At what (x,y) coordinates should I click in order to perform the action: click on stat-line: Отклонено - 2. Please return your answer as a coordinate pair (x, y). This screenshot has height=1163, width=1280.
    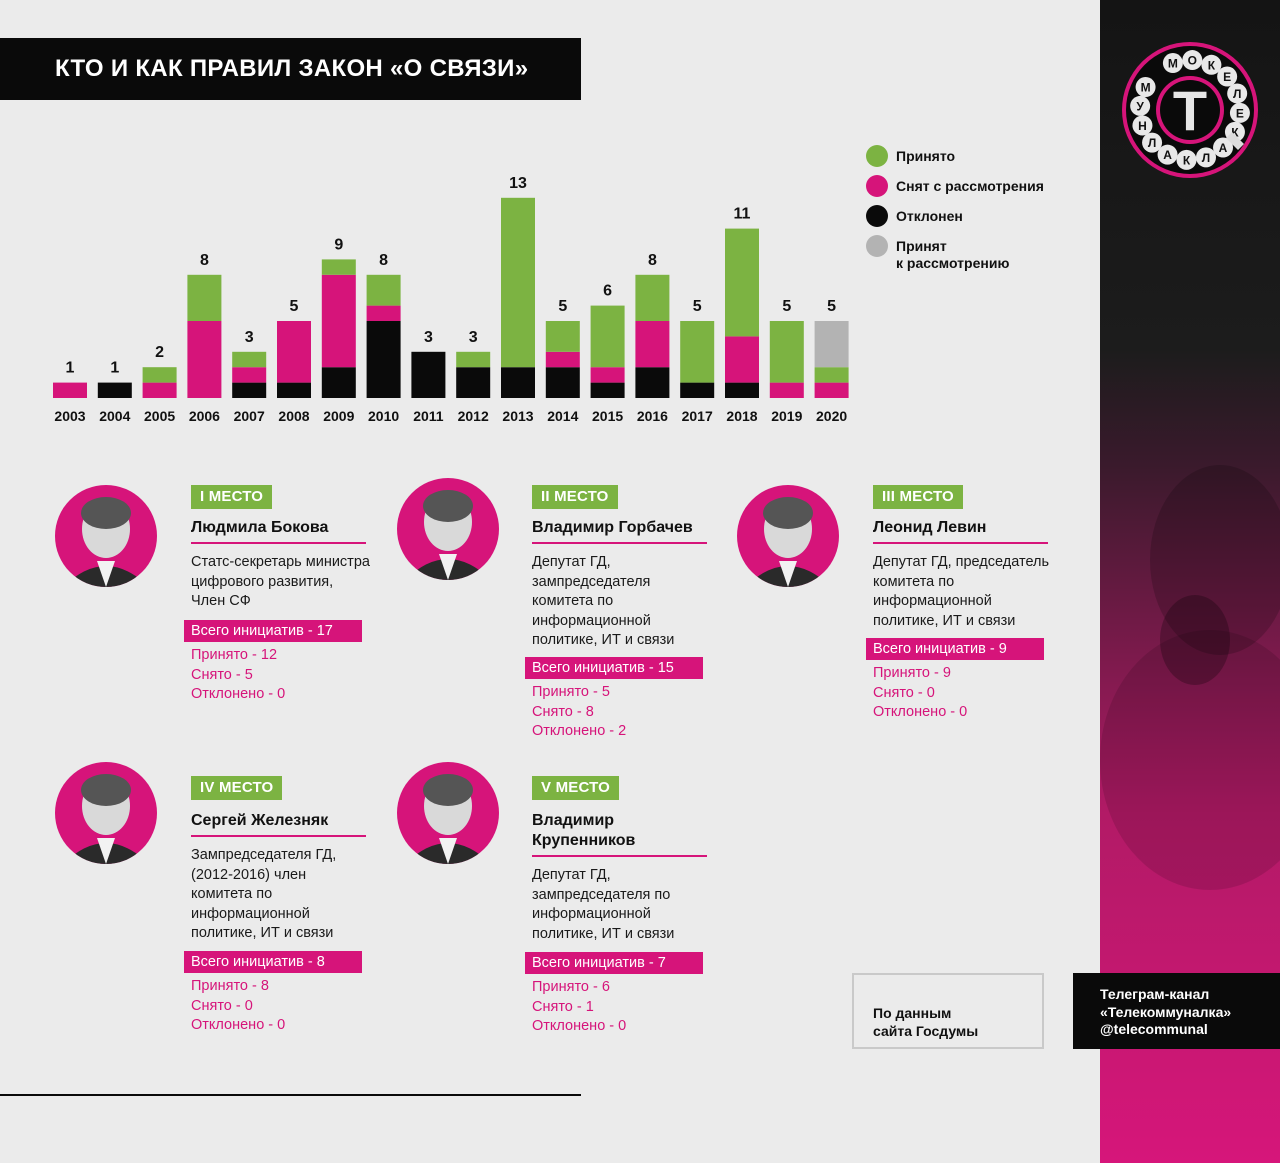
    Looking at the image, I should click on (579, 731).